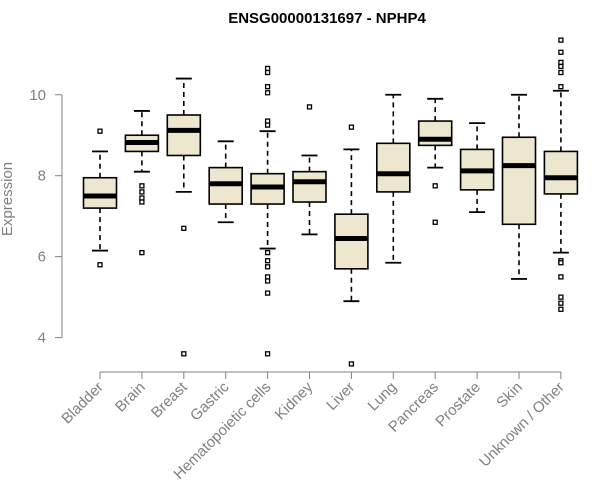 This screenshot has height=500, width=600. Describe the element at coordinates (130, 397) in the screenshot. I see `x-tick-label: Brain` at that location.